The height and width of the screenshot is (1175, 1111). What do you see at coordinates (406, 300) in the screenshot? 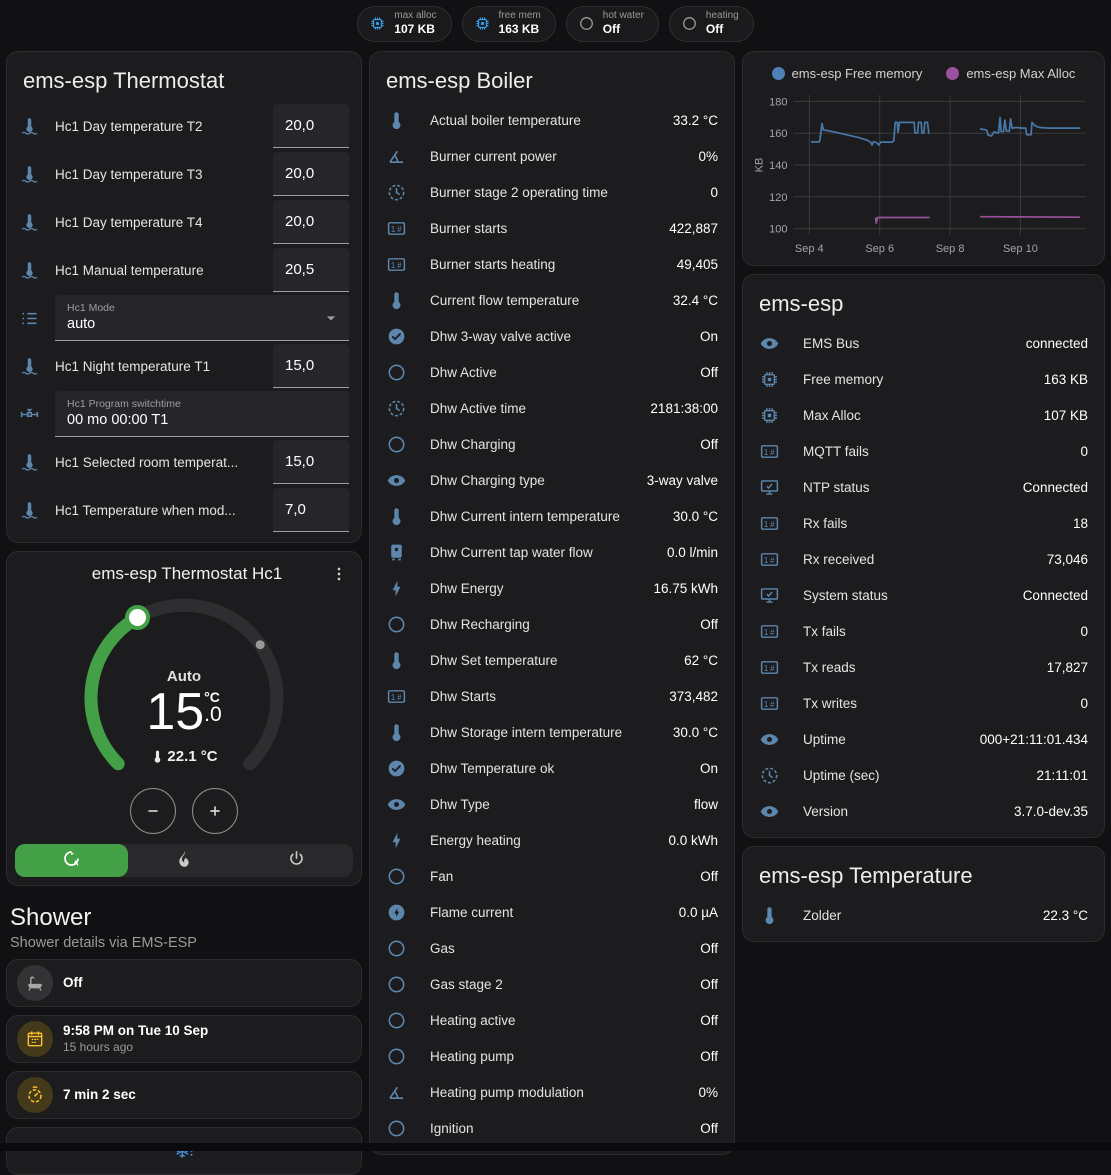
I see `thermometer-icon` at bounding box center [406, 300].